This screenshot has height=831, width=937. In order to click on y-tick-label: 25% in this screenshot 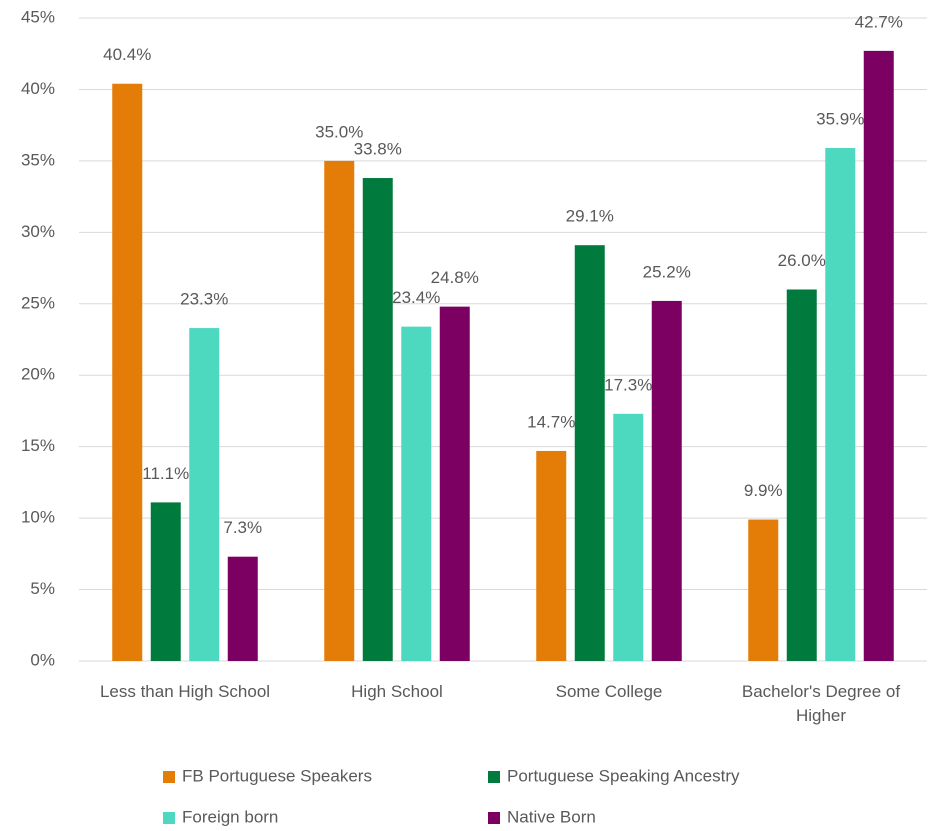, I will do `click(38, 302)`.